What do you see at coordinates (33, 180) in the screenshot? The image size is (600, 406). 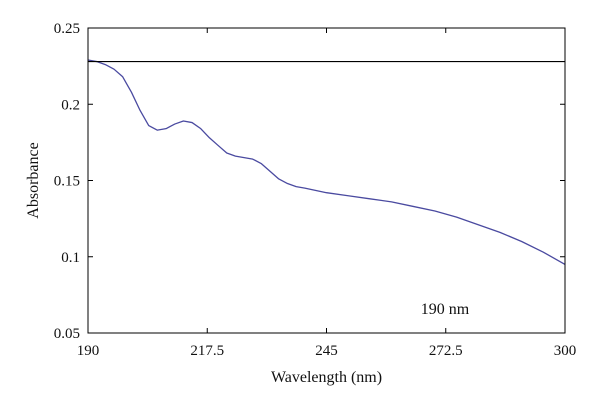 I see `y-axis-title: Absorbance` at bounding box center [33, 180].